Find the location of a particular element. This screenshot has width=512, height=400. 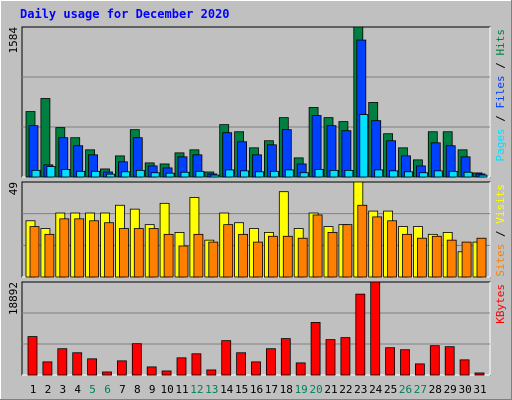

x-tick-label: 13 is located at coordinates (211, 389).